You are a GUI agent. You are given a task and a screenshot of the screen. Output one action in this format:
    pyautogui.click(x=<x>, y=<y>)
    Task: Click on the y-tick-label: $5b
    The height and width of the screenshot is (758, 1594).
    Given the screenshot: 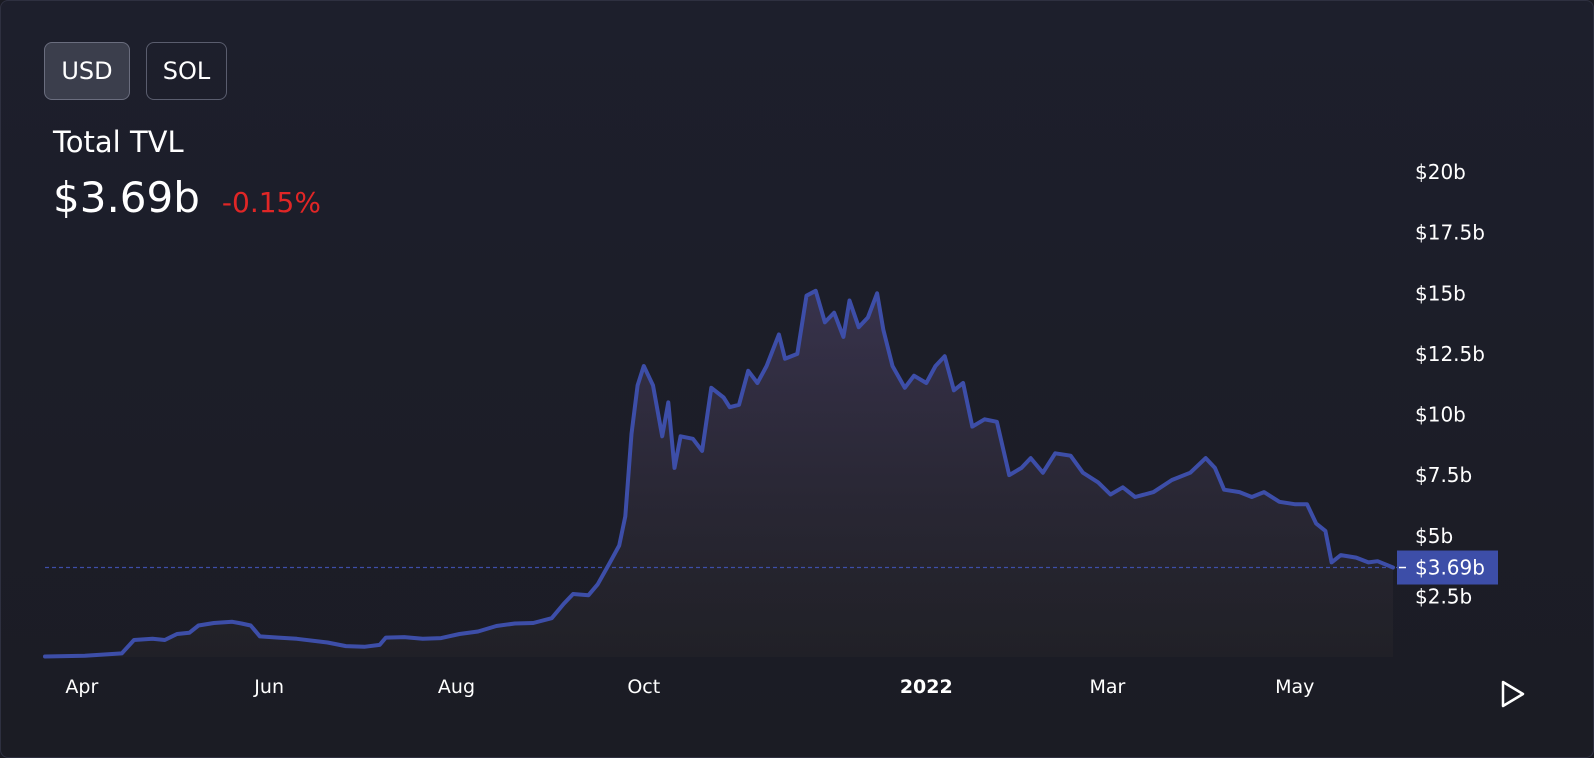 What is the action you would take?
    pyautogui.click(x=1434, y=536)
    